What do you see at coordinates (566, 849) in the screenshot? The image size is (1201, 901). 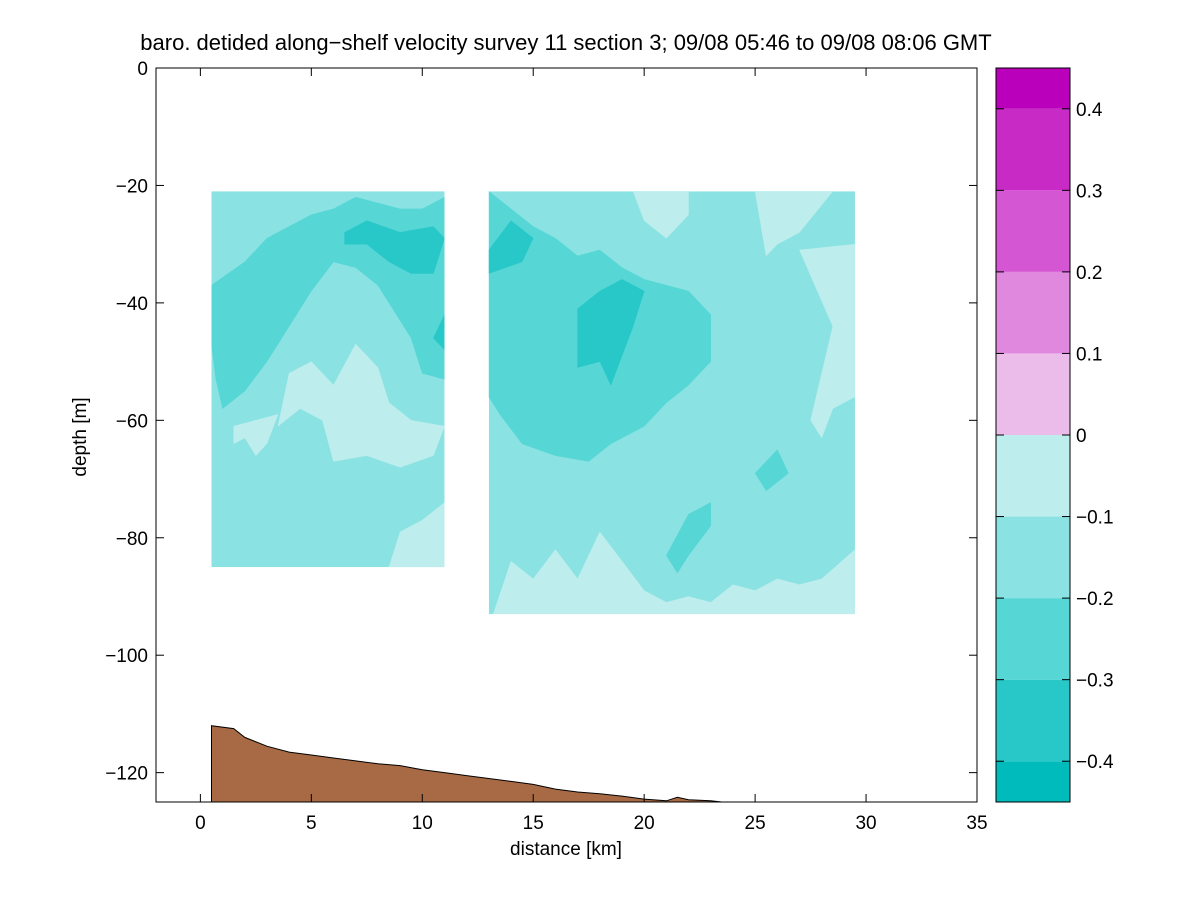 I see `x-axis-label: distance [km]` at bounding box center [566, 849].